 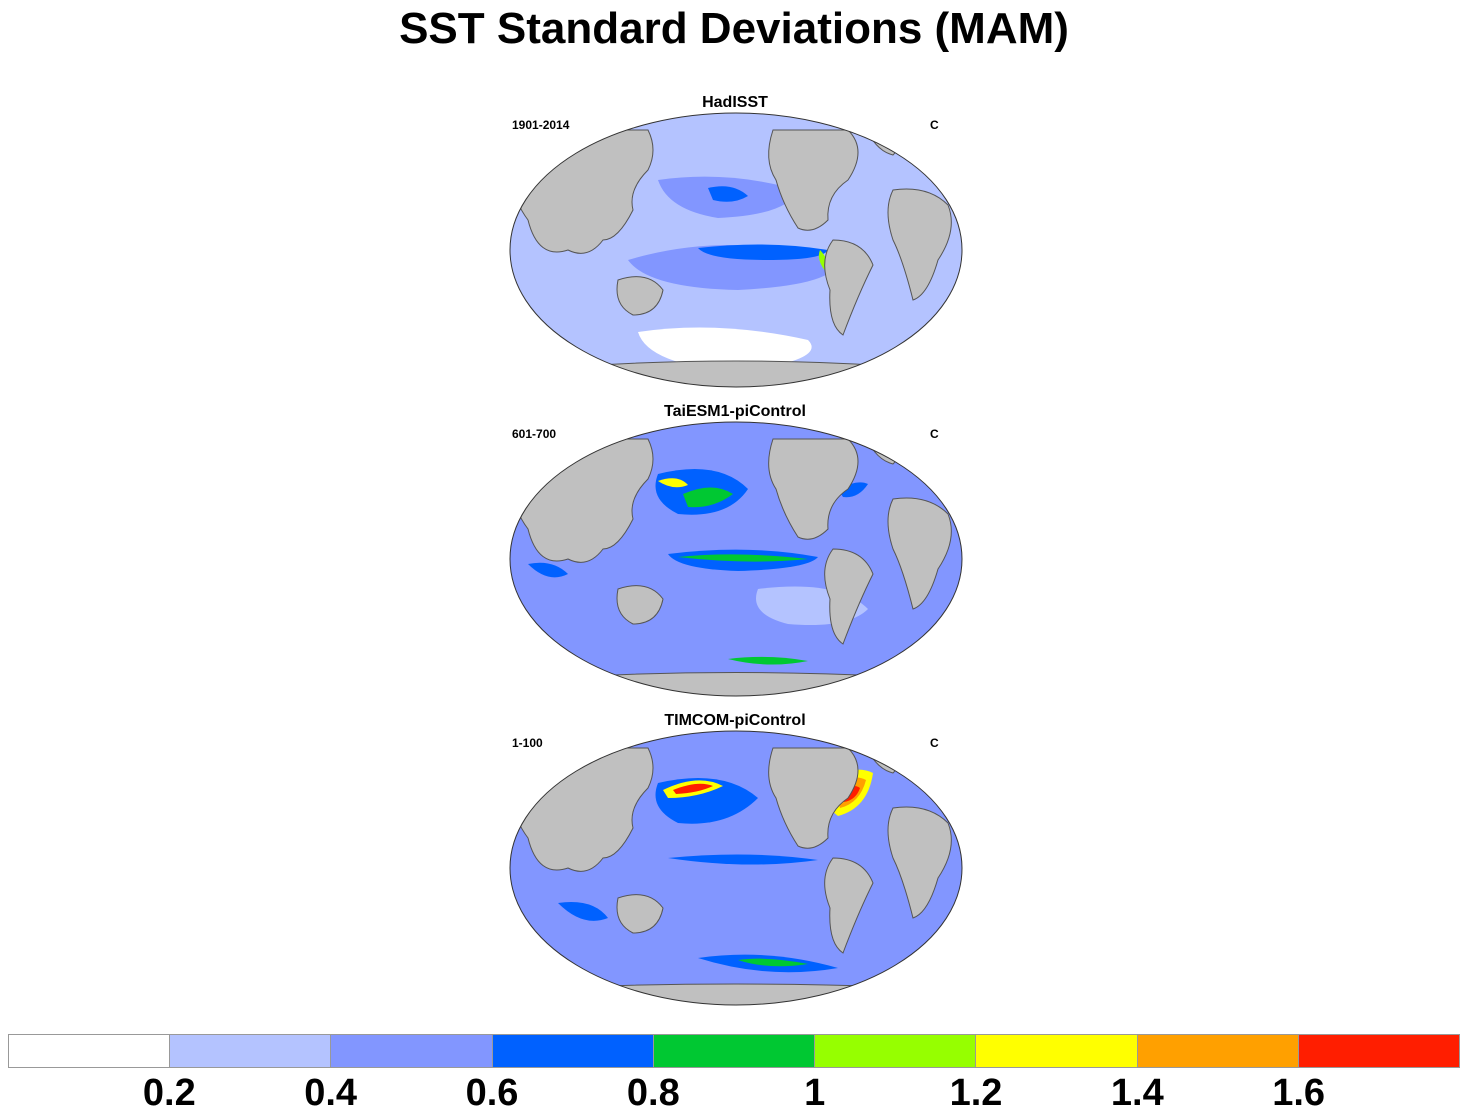 What do you see at coordinates (534, 434) in the screenshot?
I see `panel-period-label: 601-700` at bounding box center [534, 434].